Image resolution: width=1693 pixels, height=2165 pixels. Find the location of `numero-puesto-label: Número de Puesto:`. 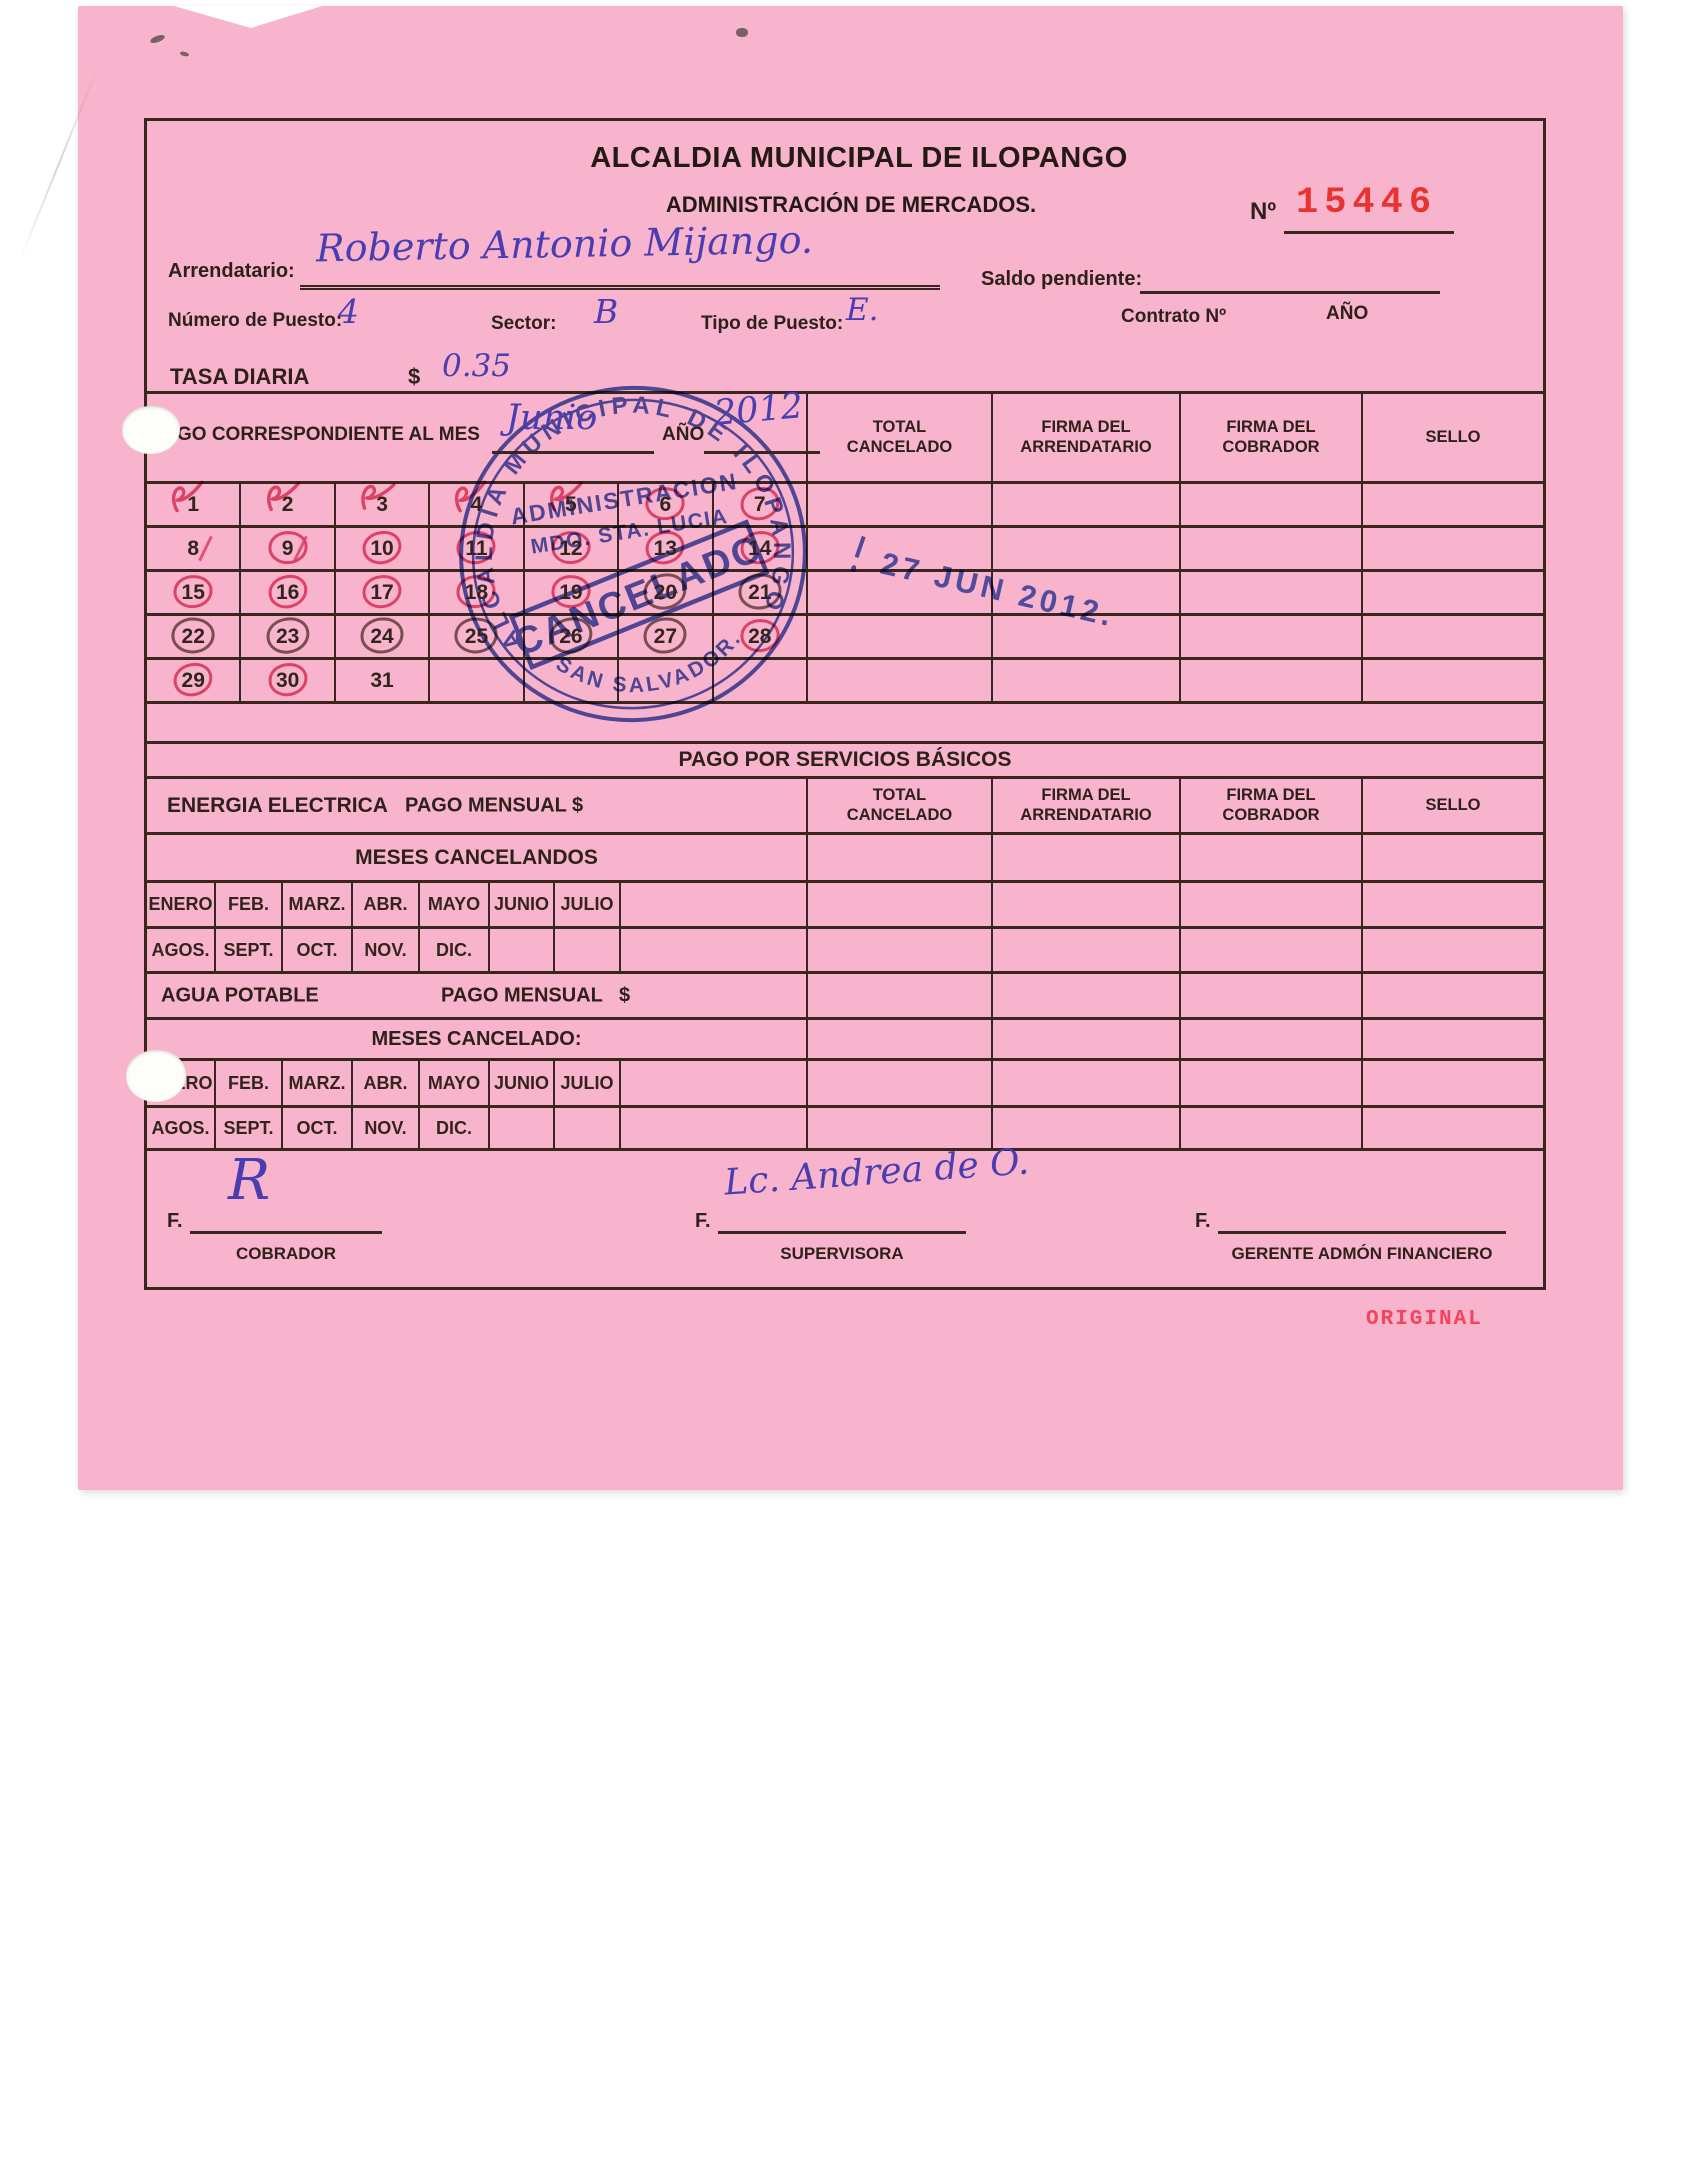

numero-puesto-label: Número de Puesto: is located at coordinates (255, 320).